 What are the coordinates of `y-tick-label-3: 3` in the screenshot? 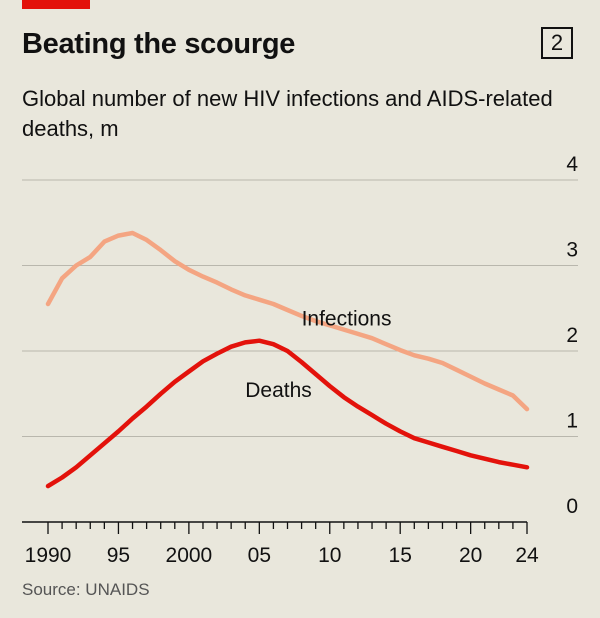 It's located at (572, 250).